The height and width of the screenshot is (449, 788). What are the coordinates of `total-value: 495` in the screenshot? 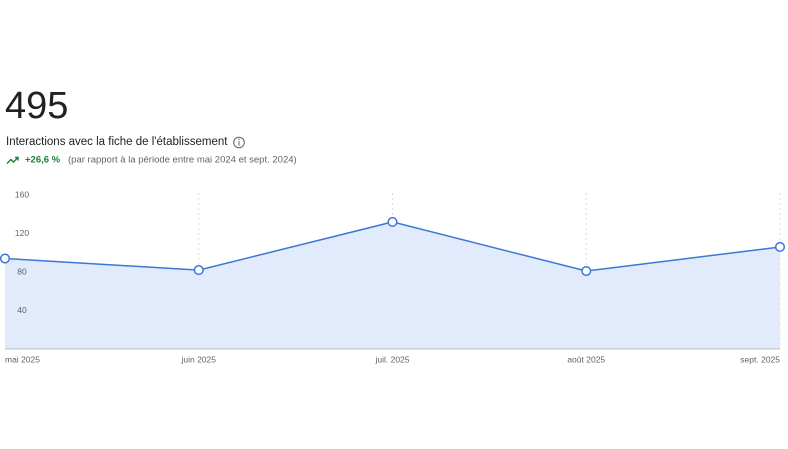 It's located at (36, 106).